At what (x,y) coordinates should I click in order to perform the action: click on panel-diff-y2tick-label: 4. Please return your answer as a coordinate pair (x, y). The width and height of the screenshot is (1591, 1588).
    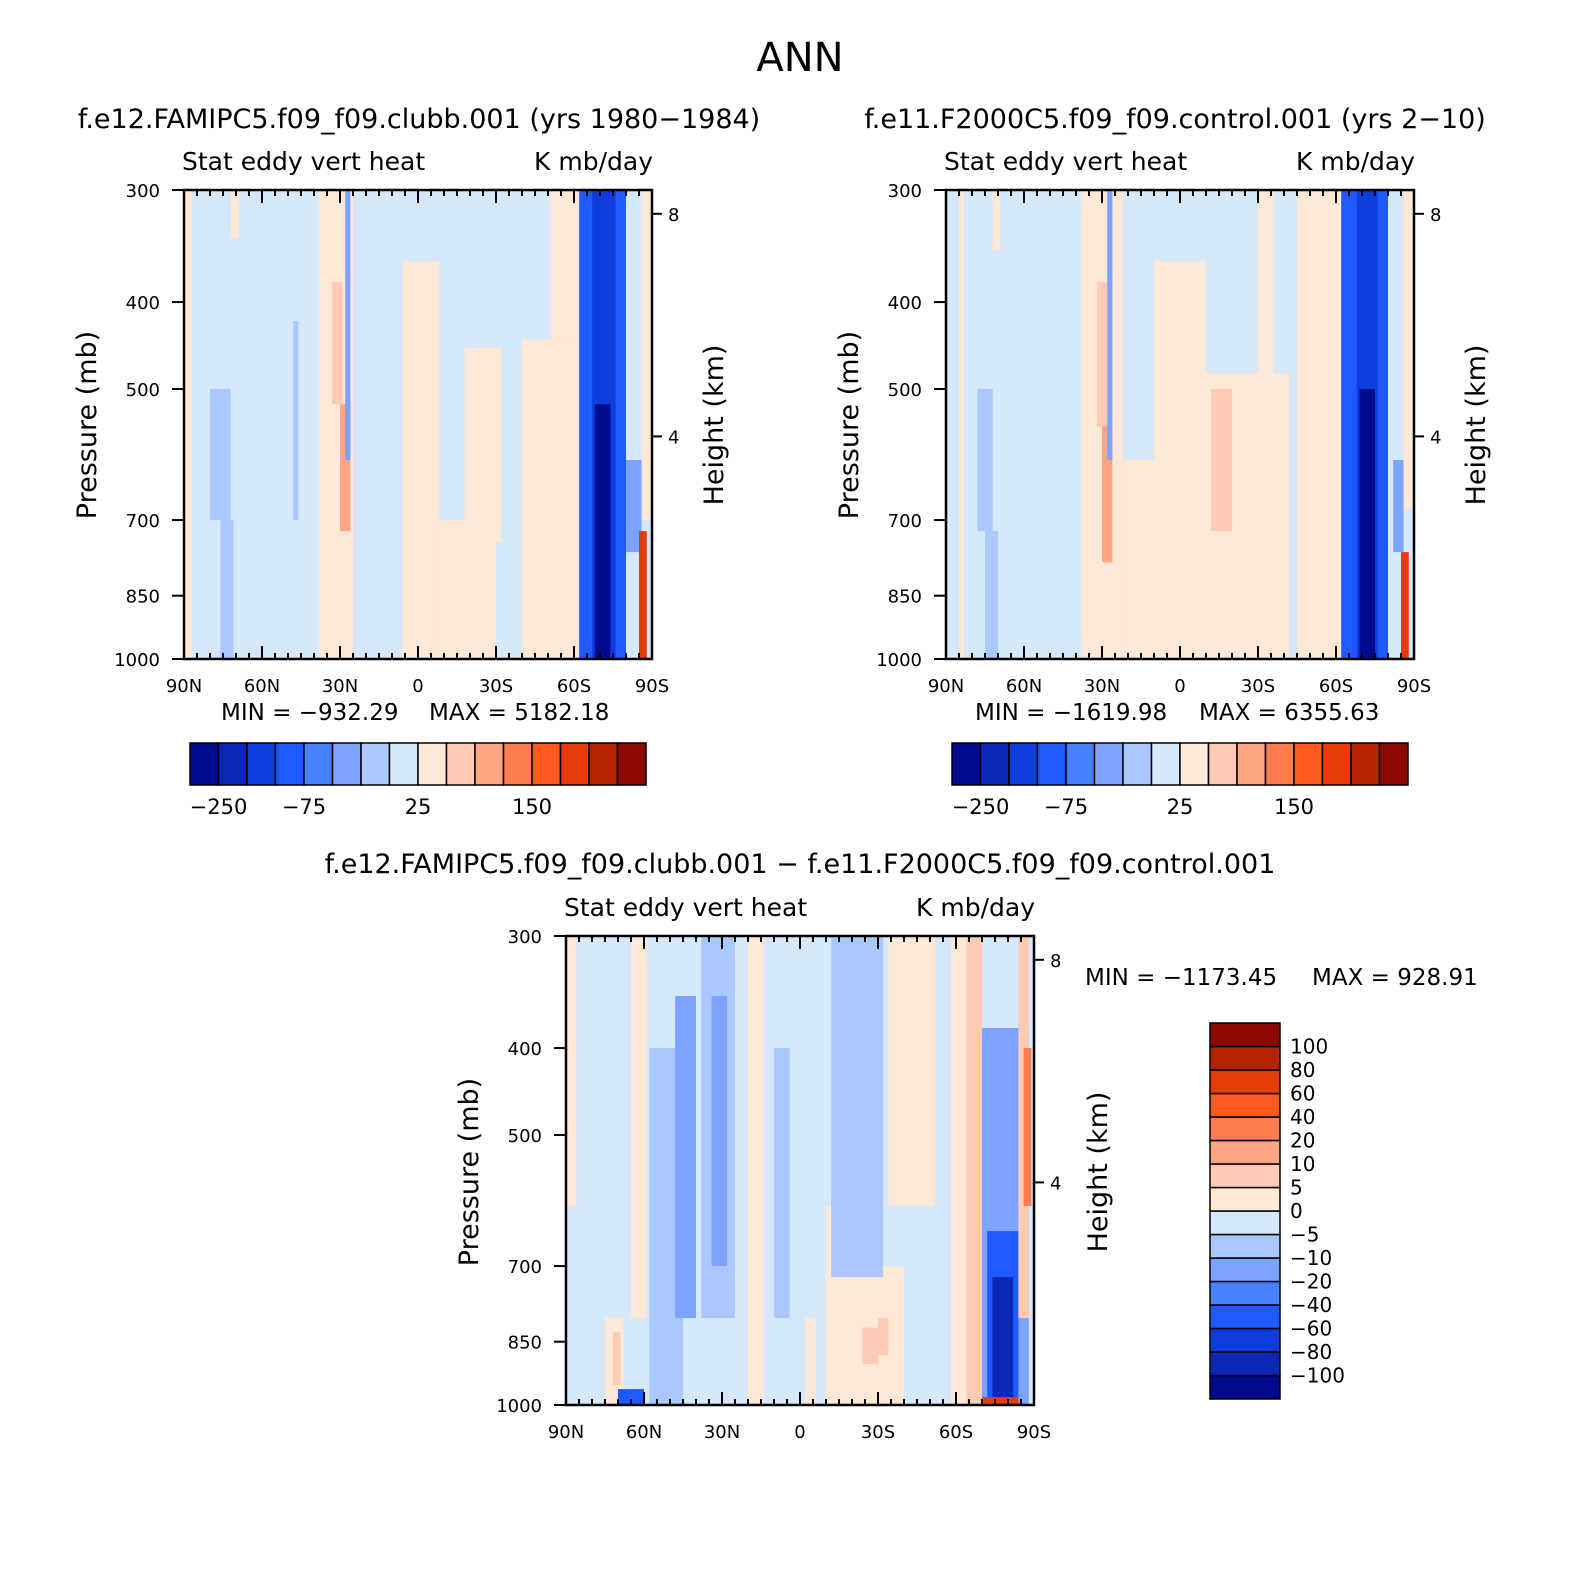
    Looking at the image, I should click on (1055, 1183).